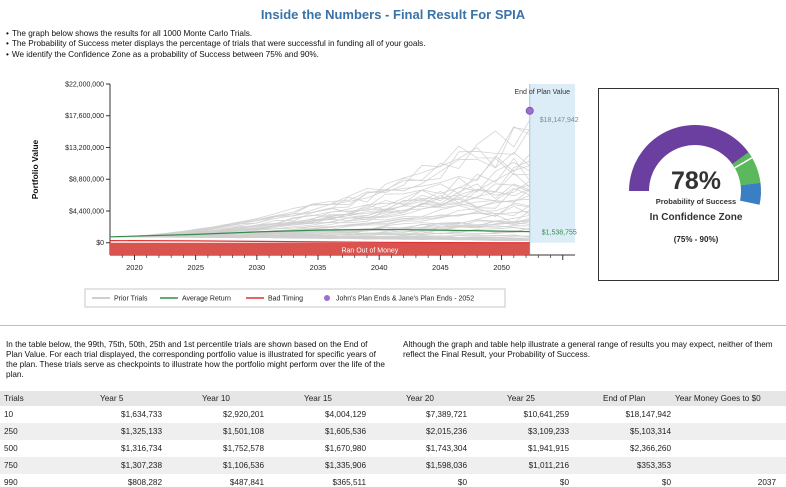 Image resolution: width=786 pixels, height=487 pixels. Describe the element at coordinates (345, 414) in the screenshot. I see `value-cell: $4,004,129` at that location.